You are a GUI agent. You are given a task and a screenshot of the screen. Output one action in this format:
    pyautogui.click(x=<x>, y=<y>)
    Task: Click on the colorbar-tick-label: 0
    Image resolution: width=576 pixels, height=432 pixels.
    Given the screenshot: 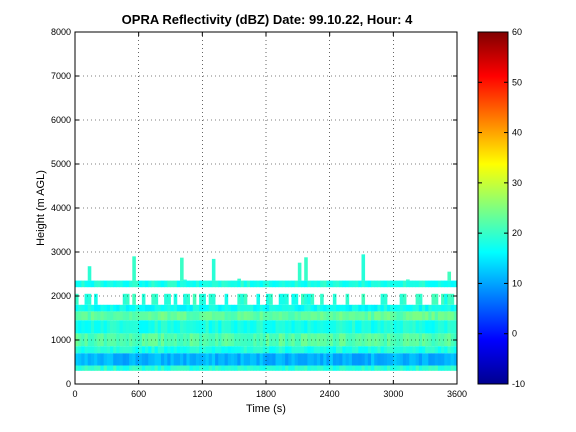 What is the action you would take?
    pyautogui.click(x=514, y=334)
    